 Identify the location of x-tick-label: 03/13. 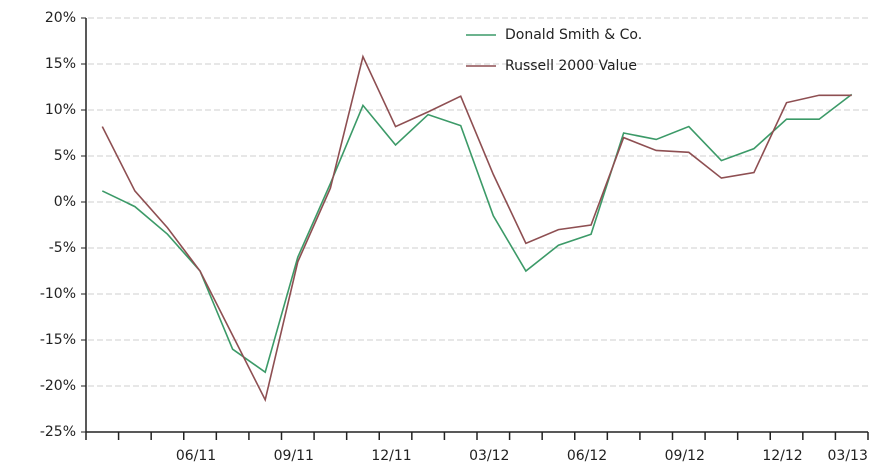
(848, 456).